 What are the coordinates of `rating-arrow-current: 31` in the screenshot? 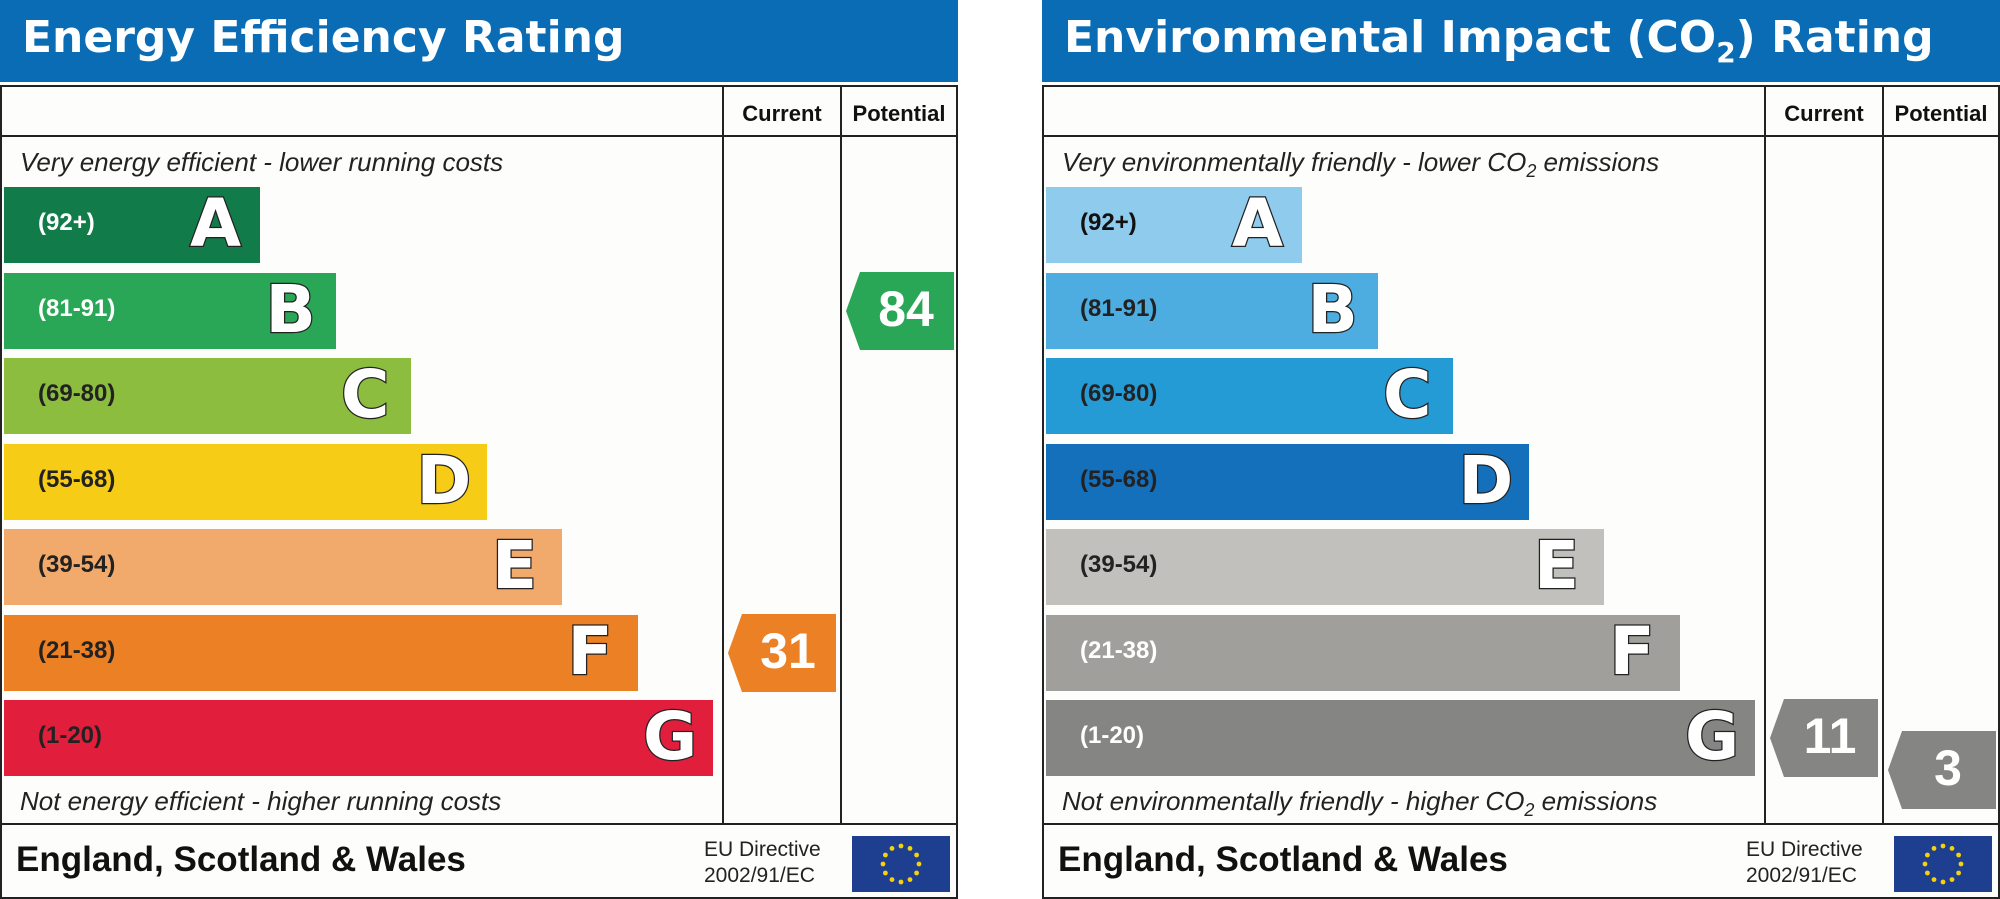 It's located at (782, 652).